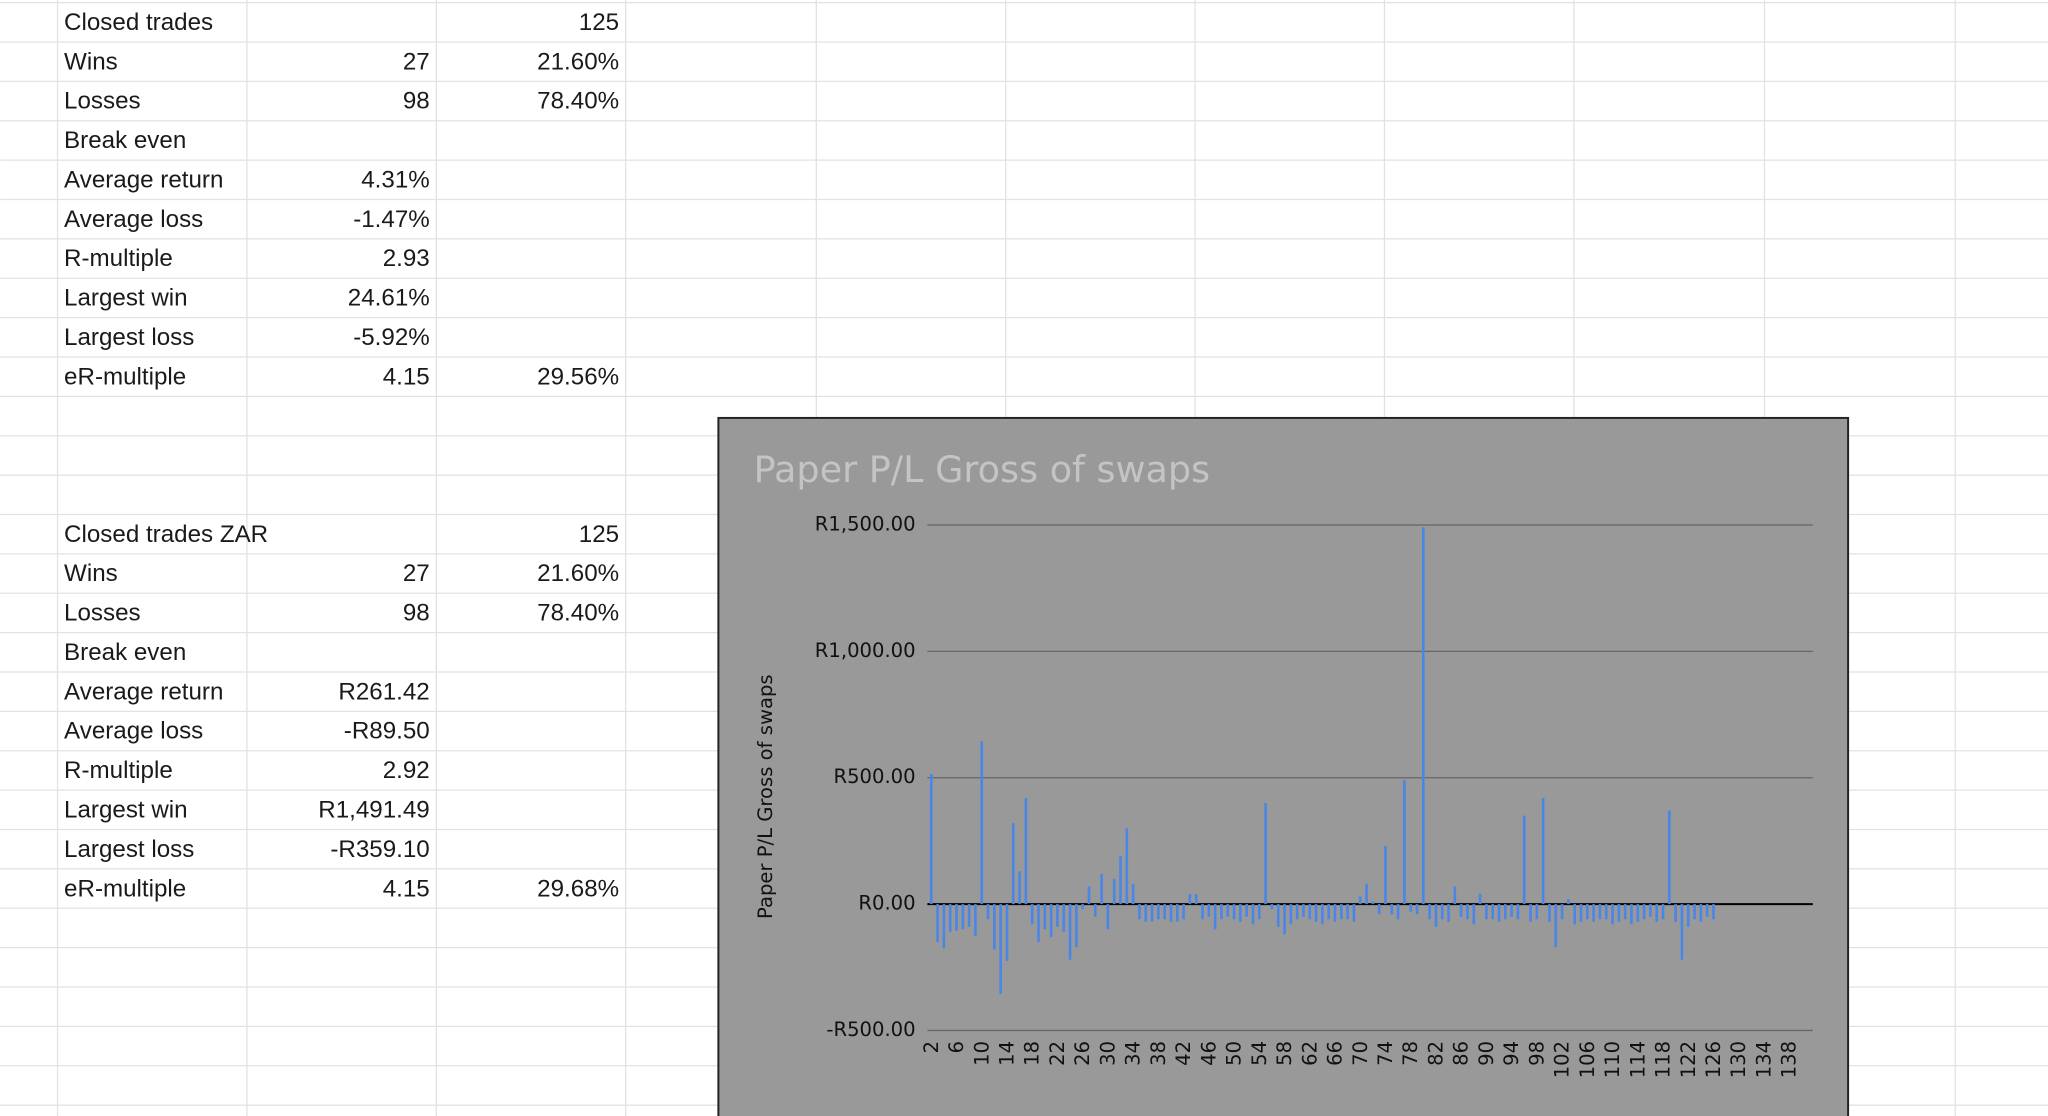 The height and width of the screenshot is (1116, 2048). I want to click on x-tick-label: 74, so click(1385, 1053).